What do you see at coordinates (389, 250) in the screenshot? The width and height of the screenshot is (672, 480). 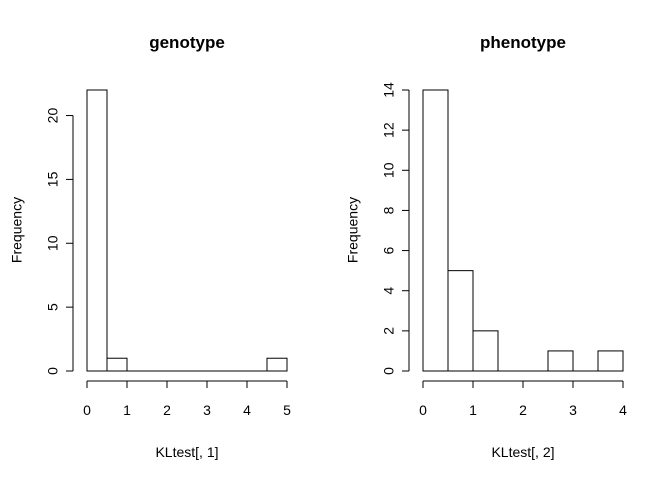 I see `y-tick-label: 6` at bounding box center [389, 250].